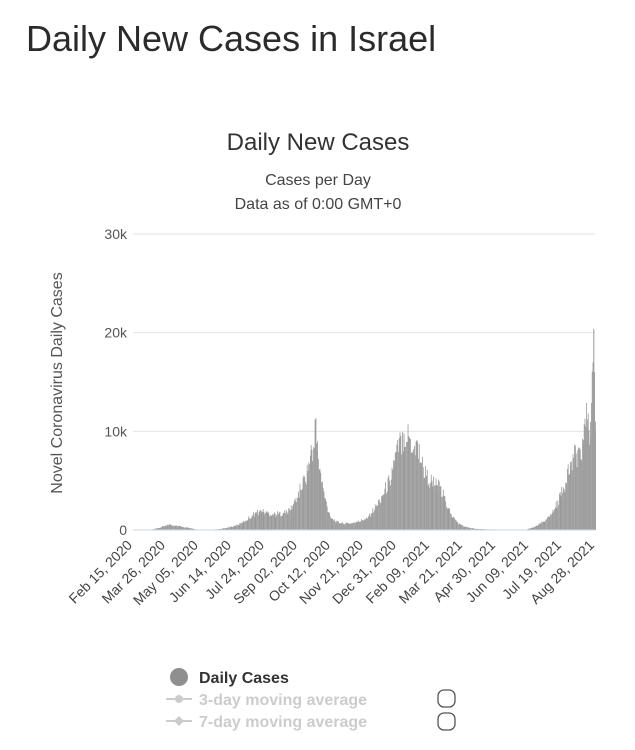 The height and width of the screenshot is (750, 635). Describe the element at coordinates (266, 722) in the screenshot. I see `legend-item-7-day-average: 7-day moving average` at that location.